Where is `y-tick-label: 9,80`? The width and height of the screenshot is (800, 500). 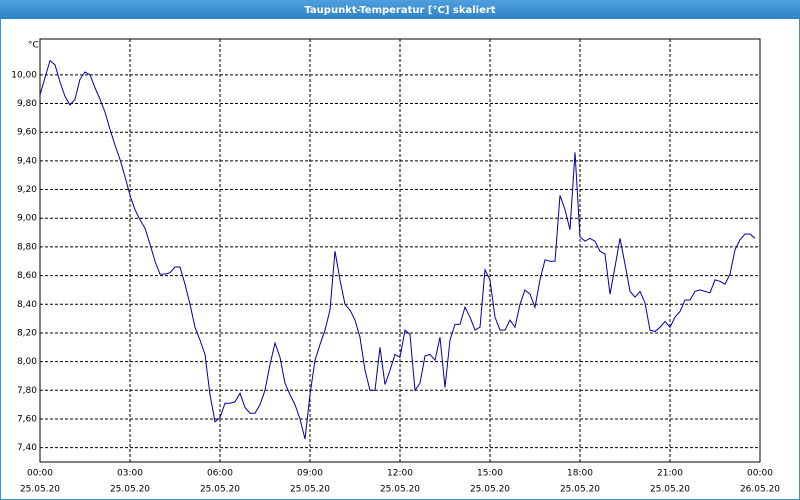
y-tick-label: 9,80 is located at coordinates (27, 104).